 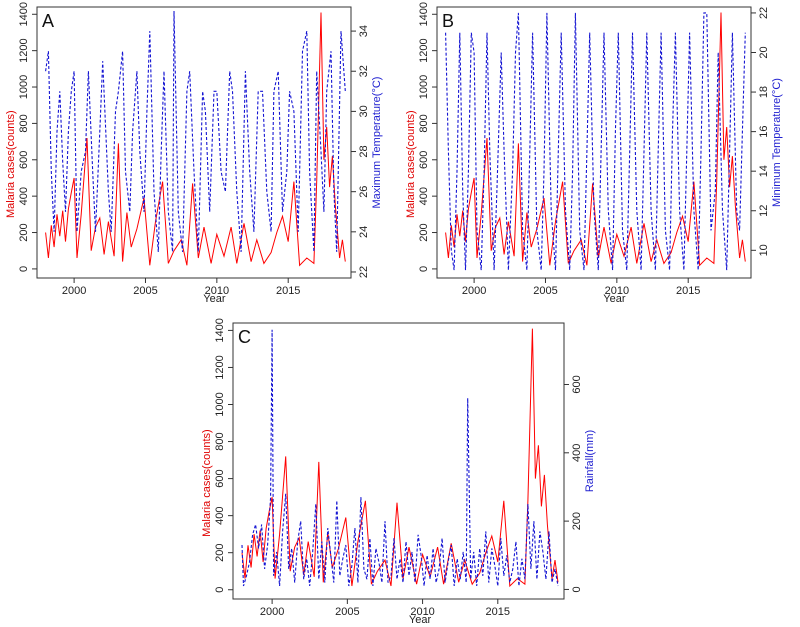 What do you see at coordinates (577, 521) in the screenshot?
I see `y-right-tick-label: 200` at bounding box center [577, 521].